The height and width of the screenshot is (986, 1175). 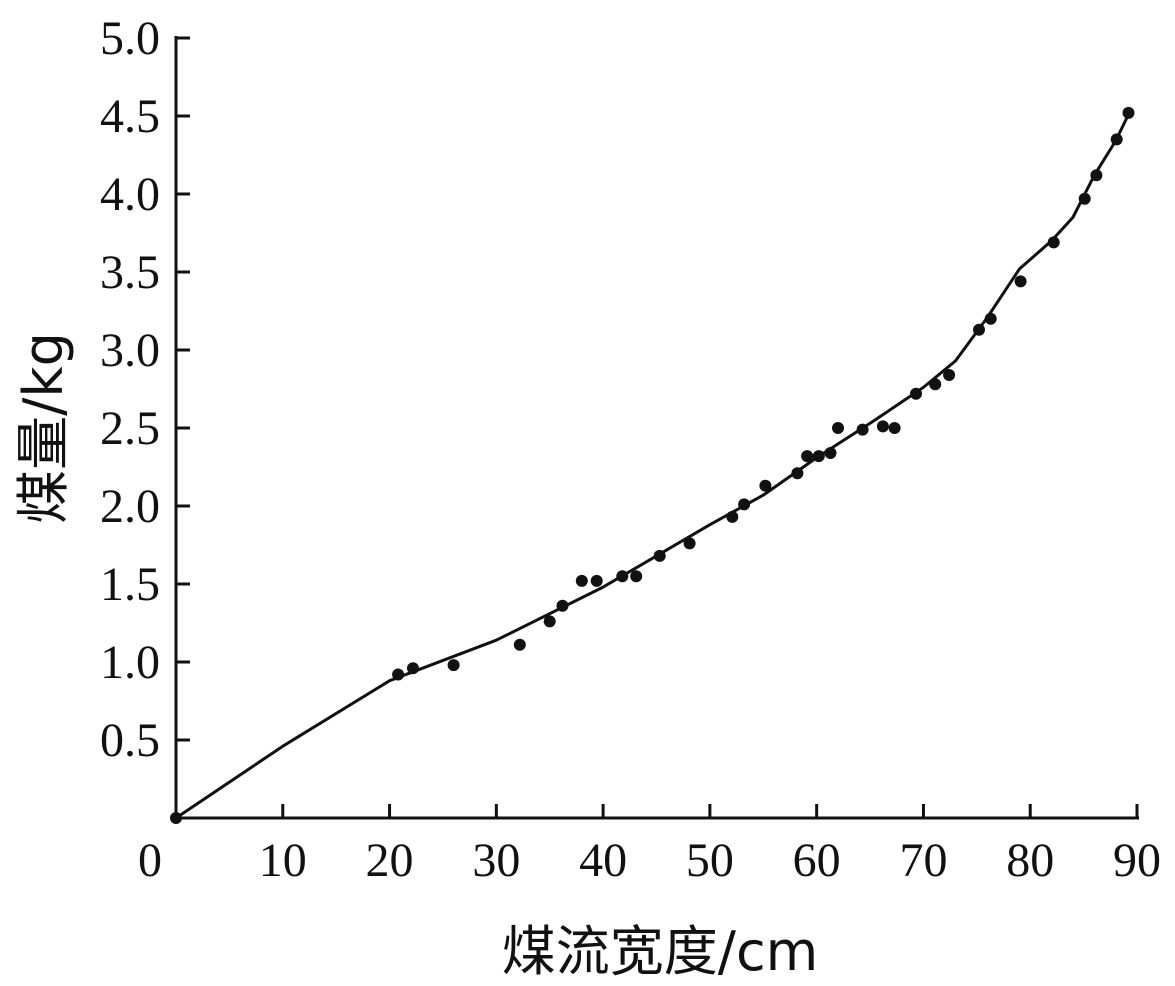 What do you see at coordinates (649, 845) in the screenshot?
I see `x-axis-ticks: 0 10 20 30 40 50 60 70 80 90` at bounding box center [649, 845].